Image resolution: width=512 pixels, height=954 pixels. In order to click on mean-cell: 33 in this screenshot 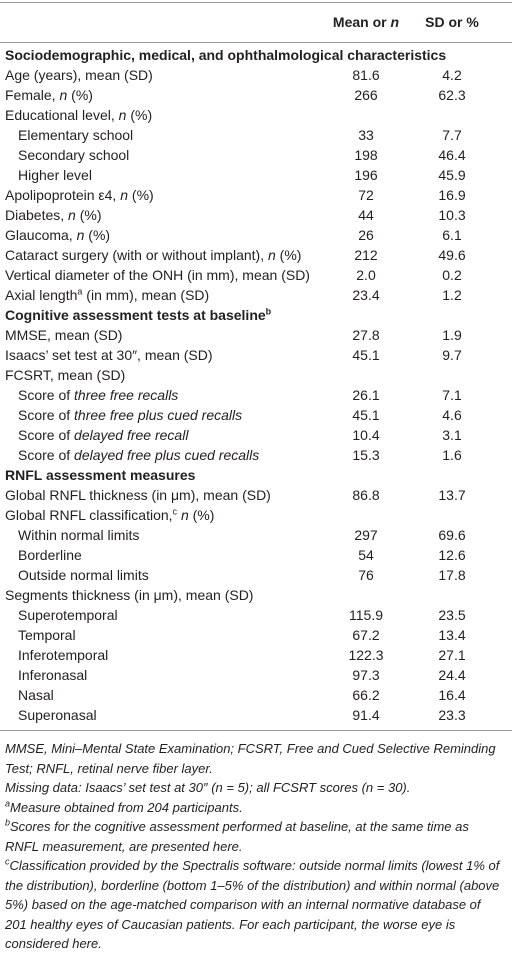, I will do `click(366, 135)`.